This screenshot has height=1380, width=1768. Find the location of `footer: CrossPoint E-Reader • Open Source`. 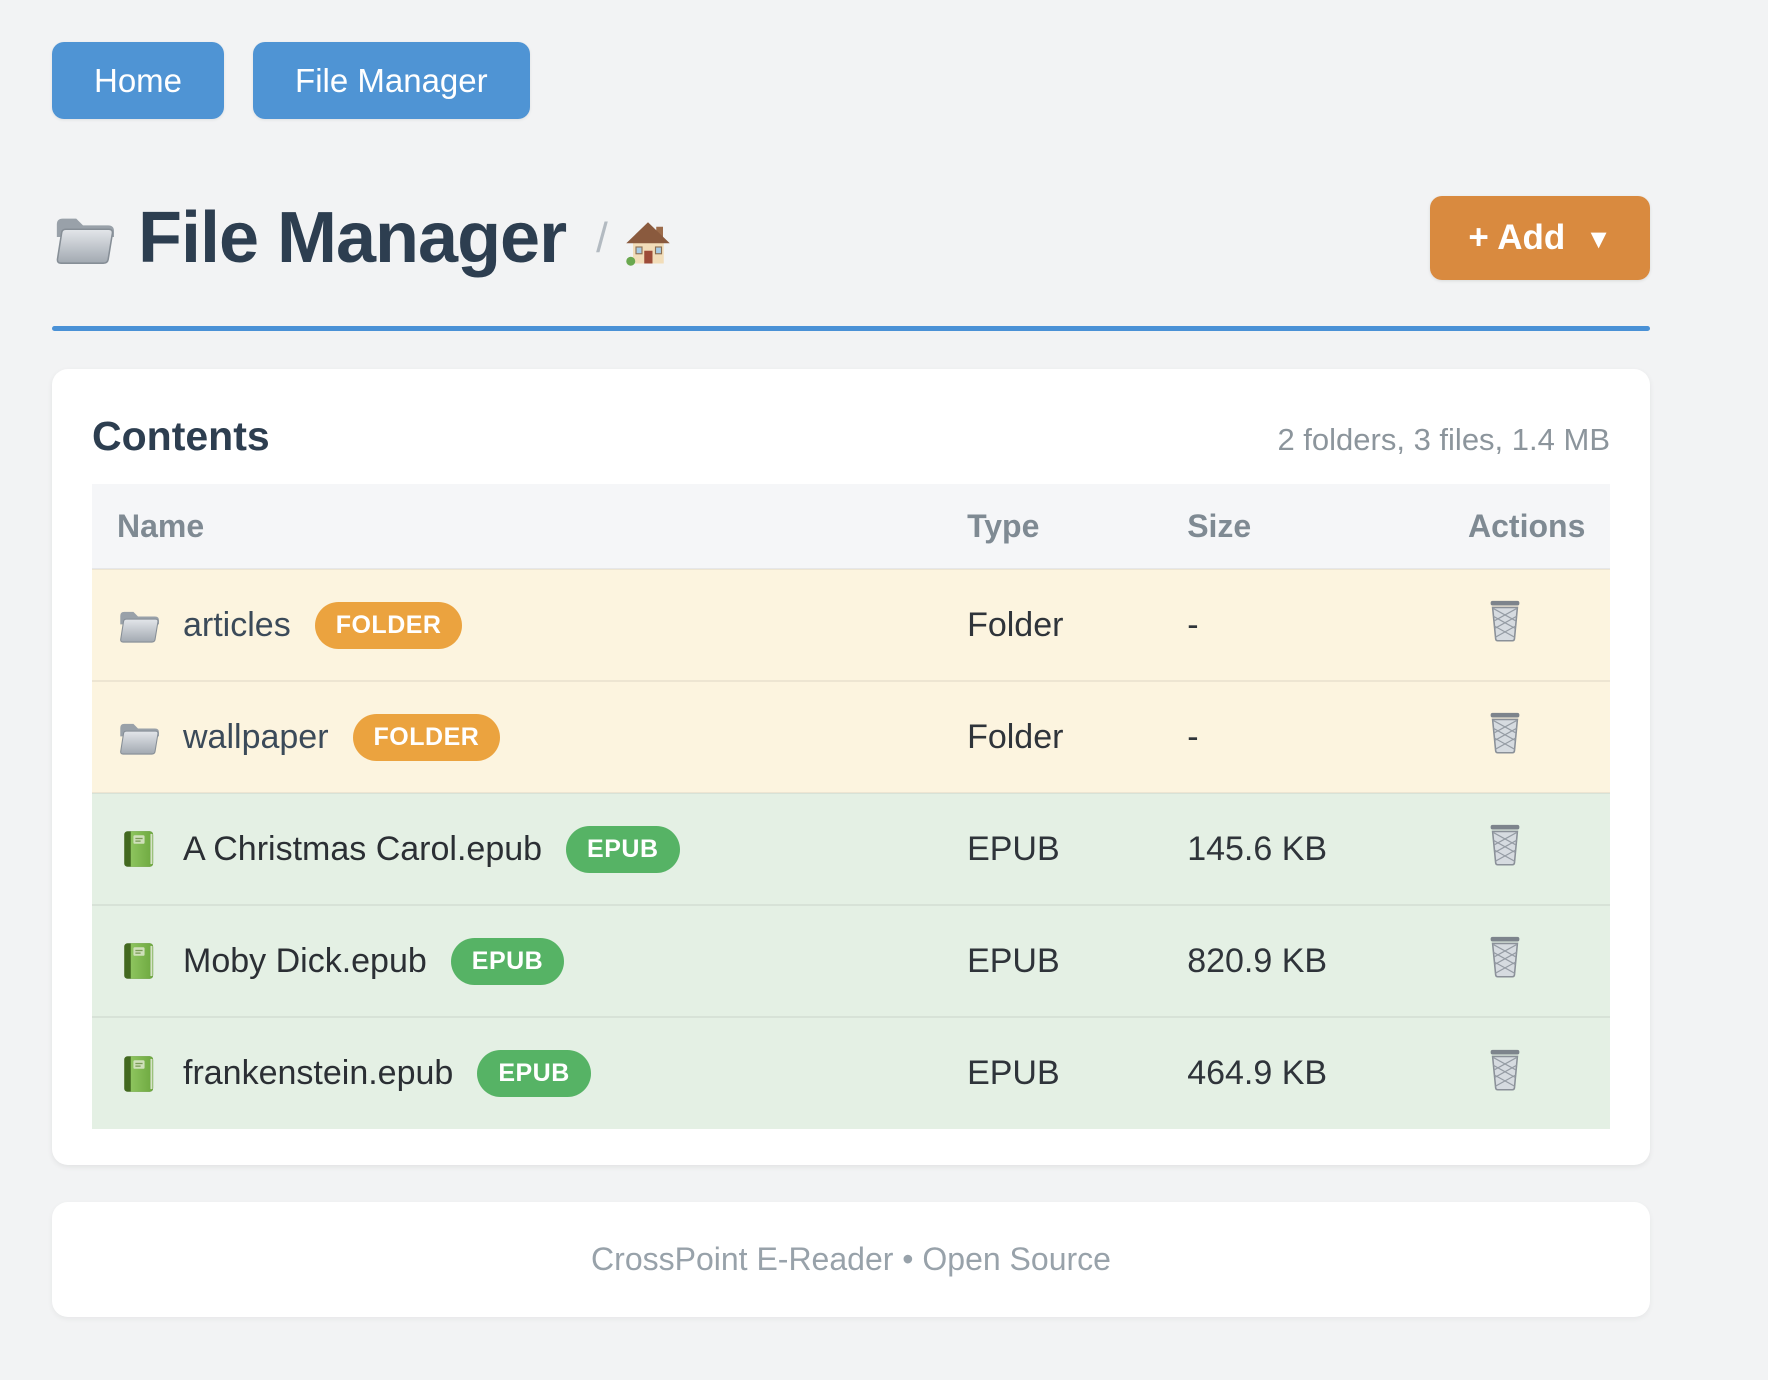

footer: CrossPoint E-Reader • Open Source is located at coordinates (851, 1259).